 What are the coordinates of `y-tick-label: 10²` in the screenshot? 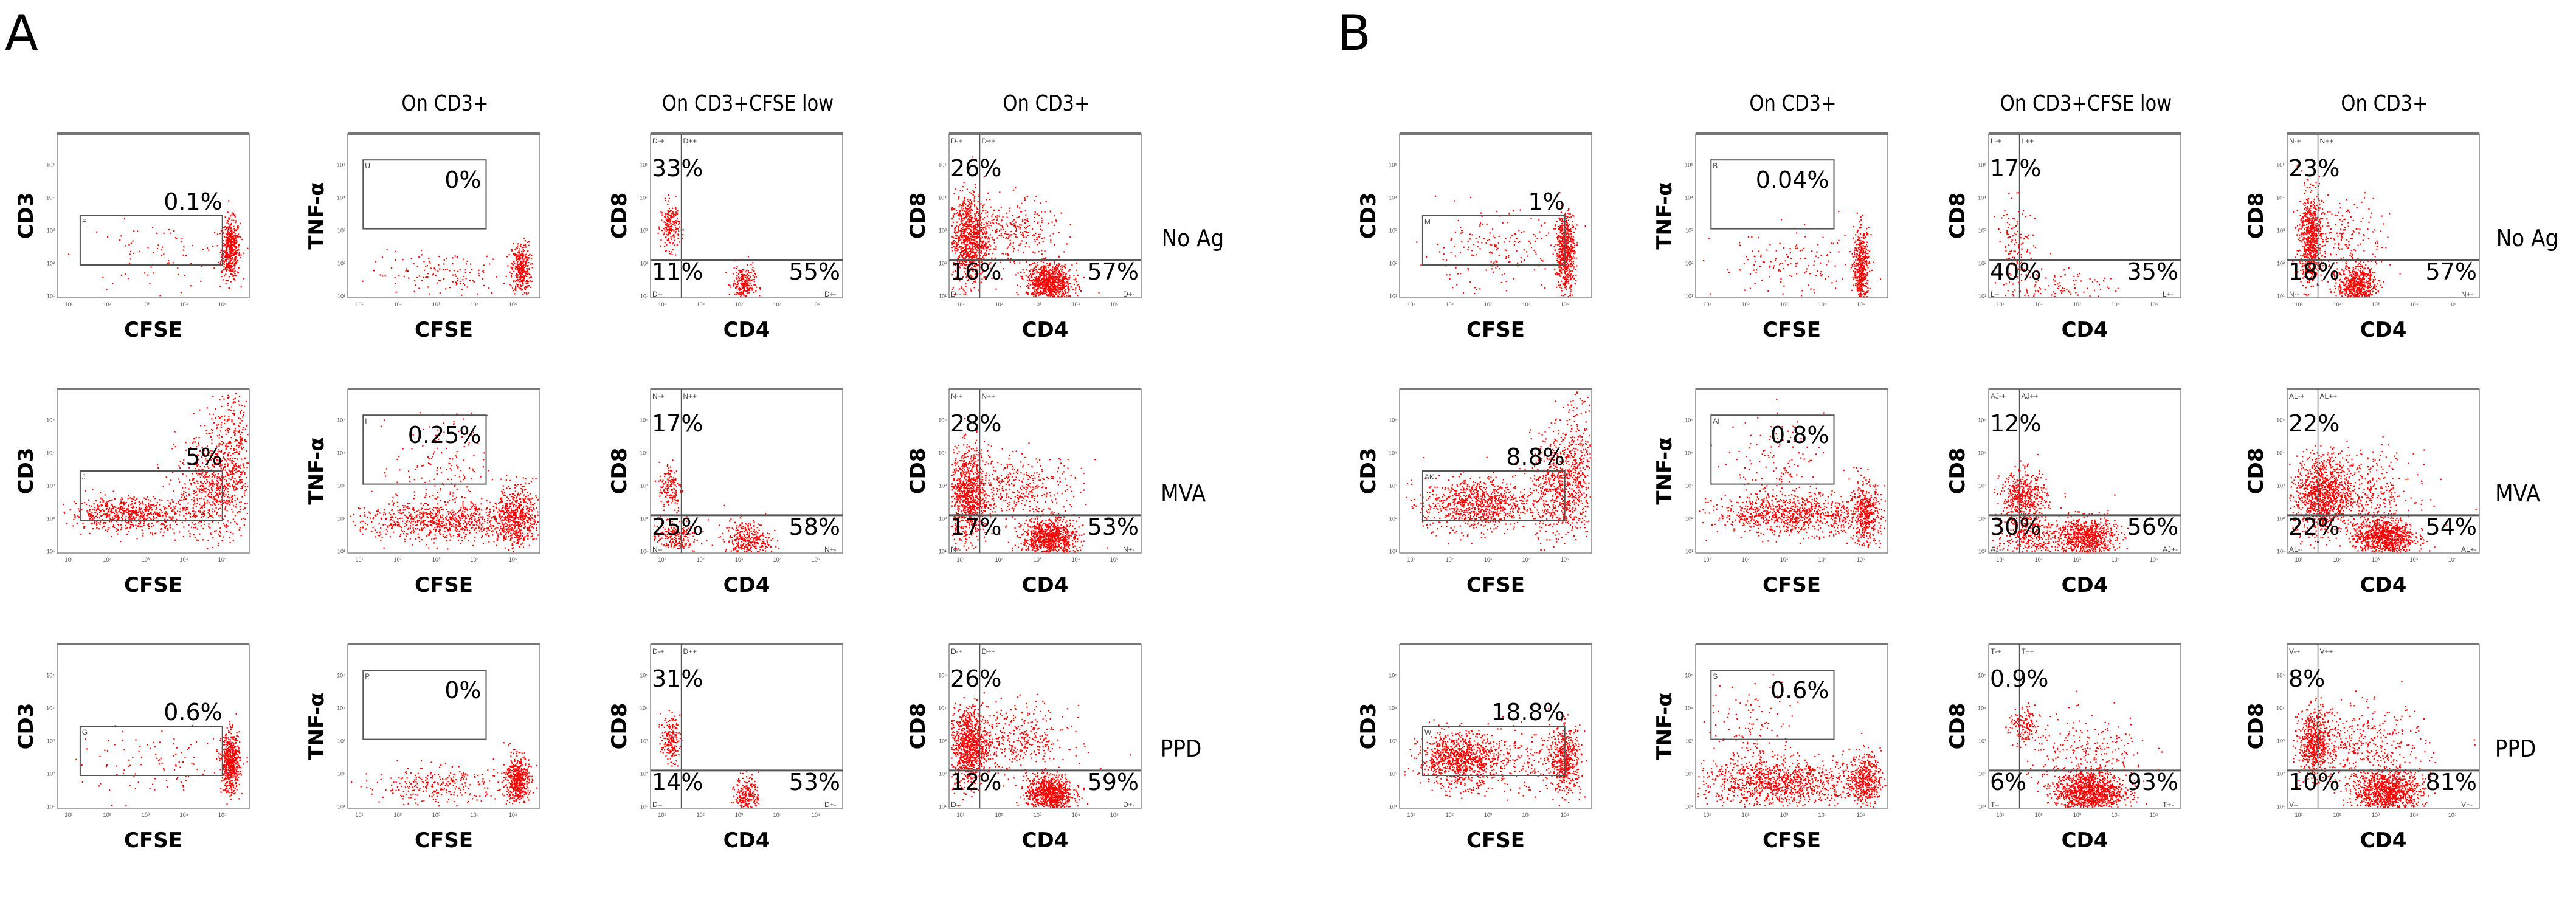 It's located at (644, 263).